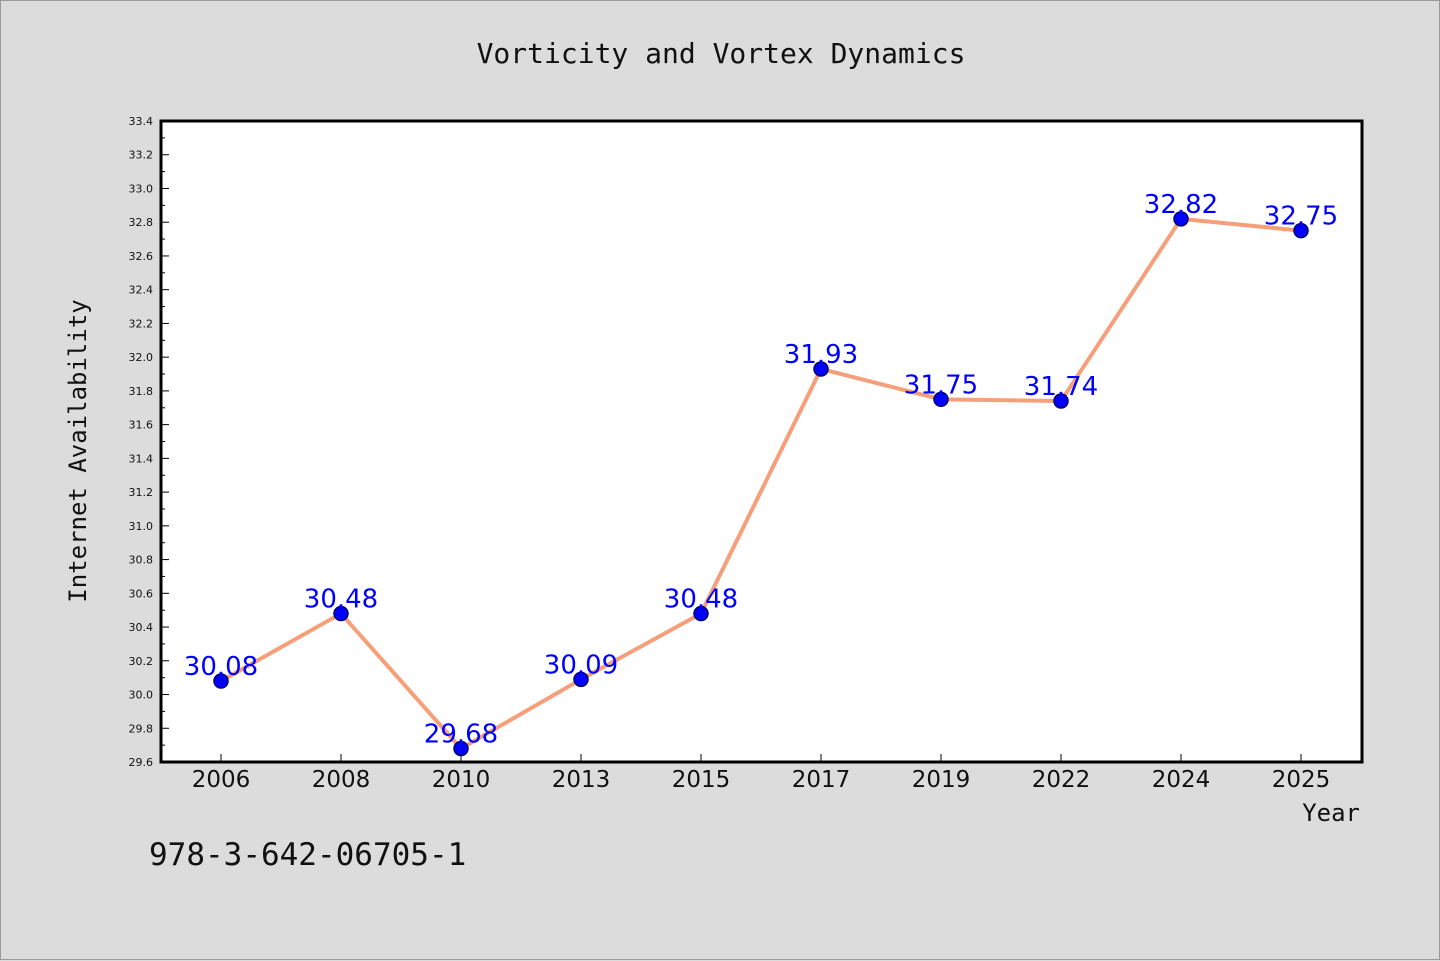 Image resolution: width=1440 pixels, height=961 pixels. I want to click on x-tick-label: 2015, so click(701, 780).